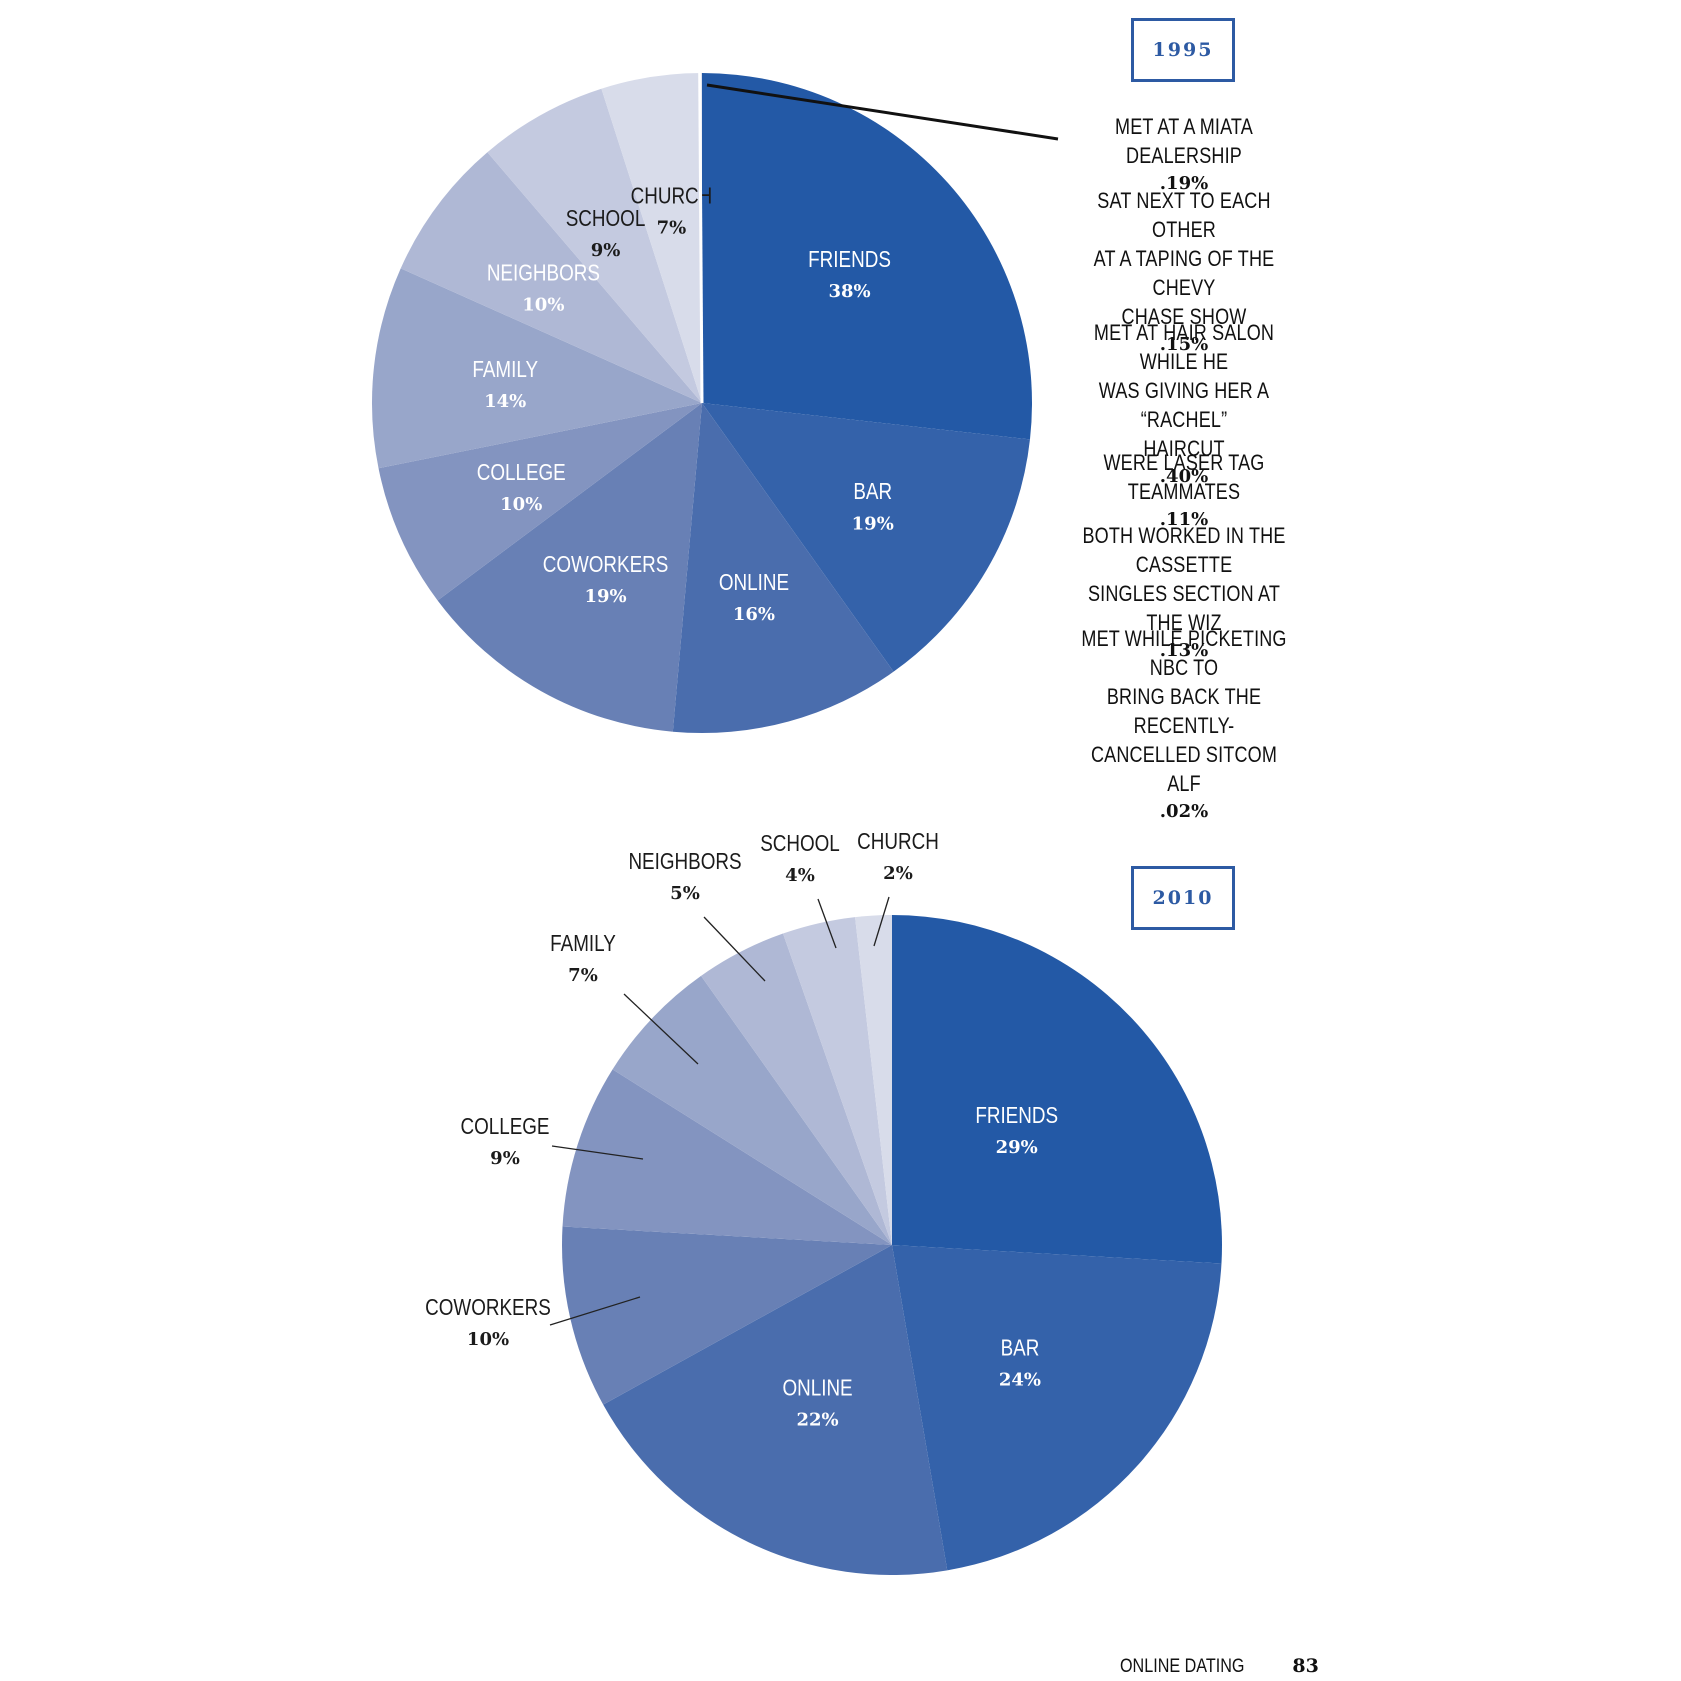  What do you see at coordinates (505, 369) in the screenshot?
I see `slice-label-1995-family: FAMILY` at bounding box center [505, 369].